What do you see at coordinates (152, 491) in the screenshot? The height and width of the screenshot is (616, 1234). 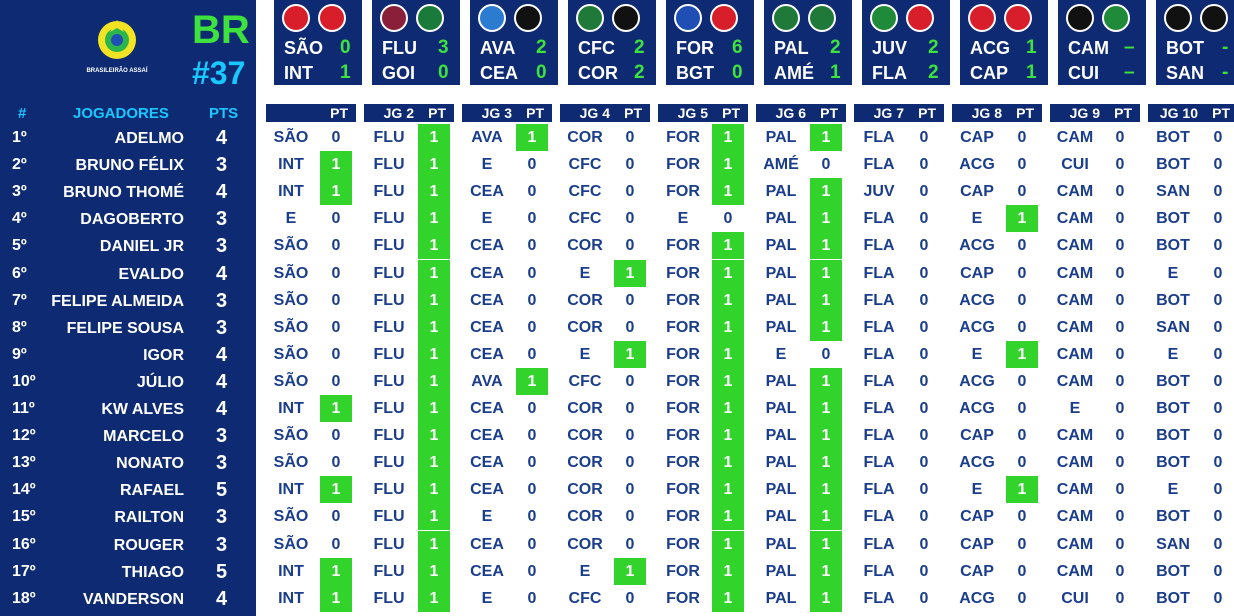 I see `player-name: RAFAEL` at bounding box center [152, 491].